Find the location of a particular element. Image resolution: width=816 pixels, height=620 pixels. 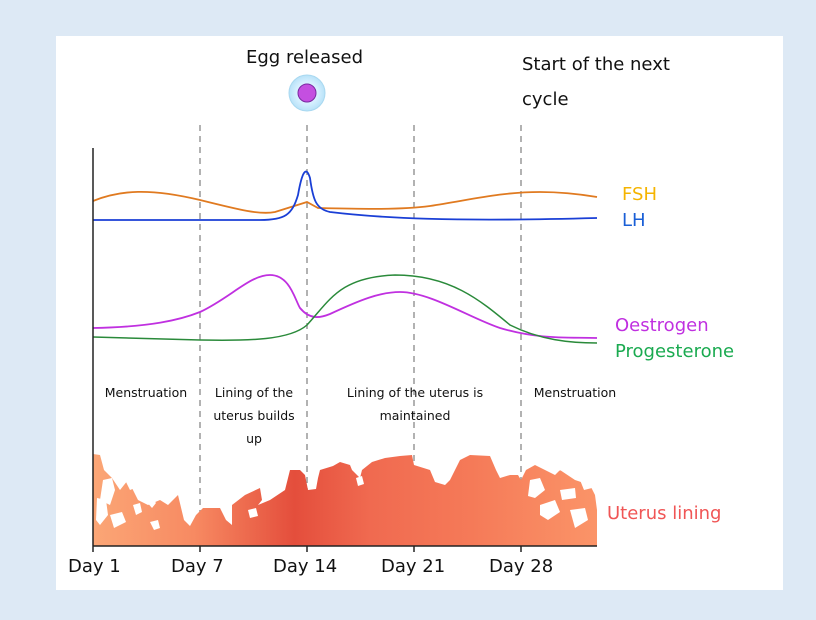

x-tick-label: Day 21 is located at coordinates (413, 566).